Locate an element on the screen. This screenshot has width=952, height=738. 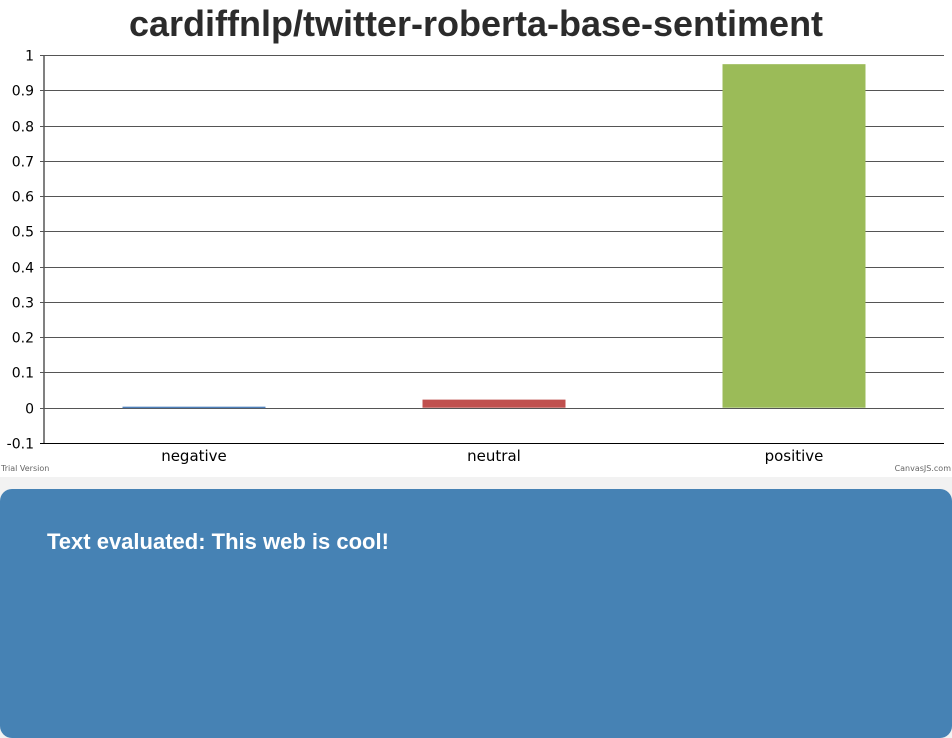
y-tick-label: 0.4 is located at coordinates (23, 269).